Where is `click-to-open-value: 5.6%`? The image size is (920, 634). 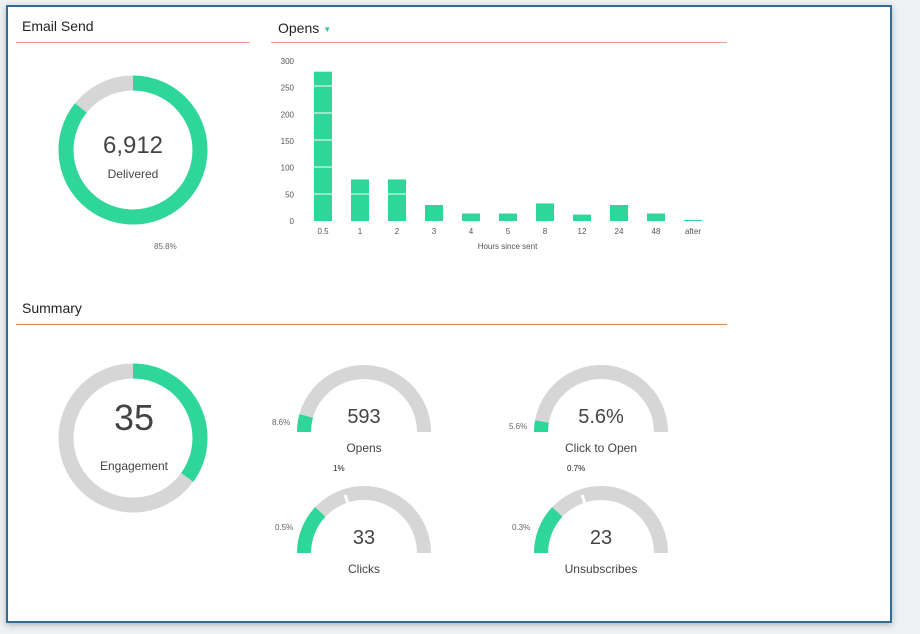
click-to-open-value: 5.6% is located at coordinates (601, 417).